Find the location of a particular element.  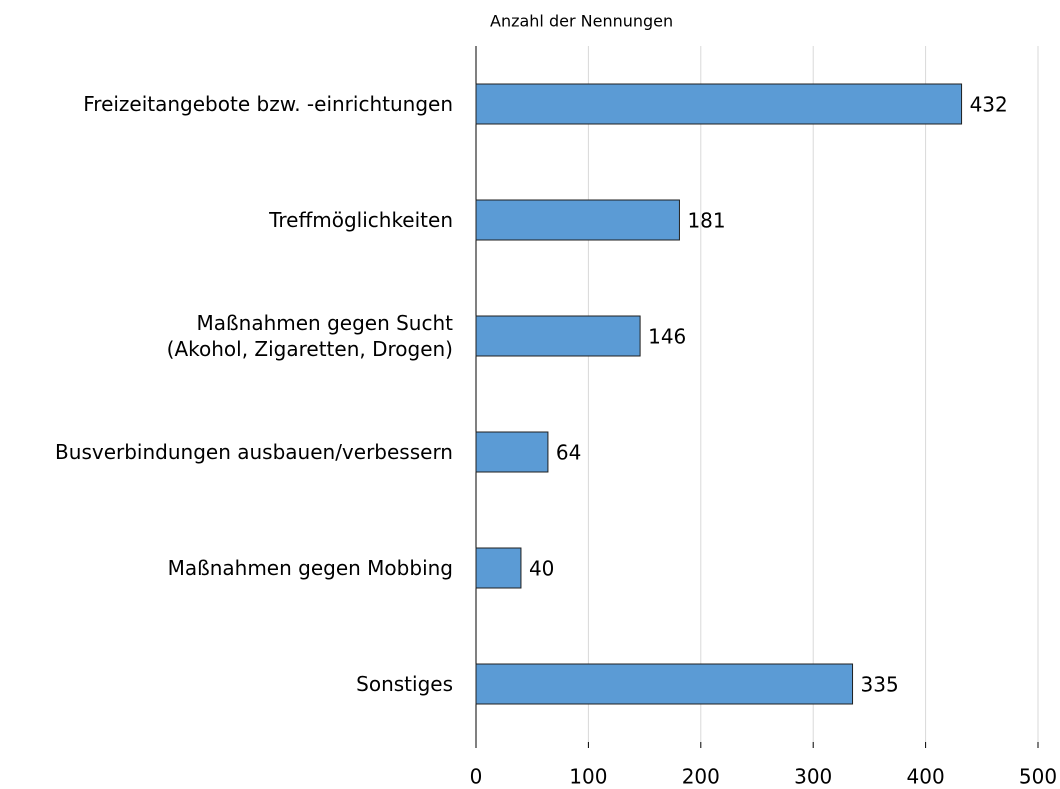

value-label: 64 is located at coordinates (568, 453).